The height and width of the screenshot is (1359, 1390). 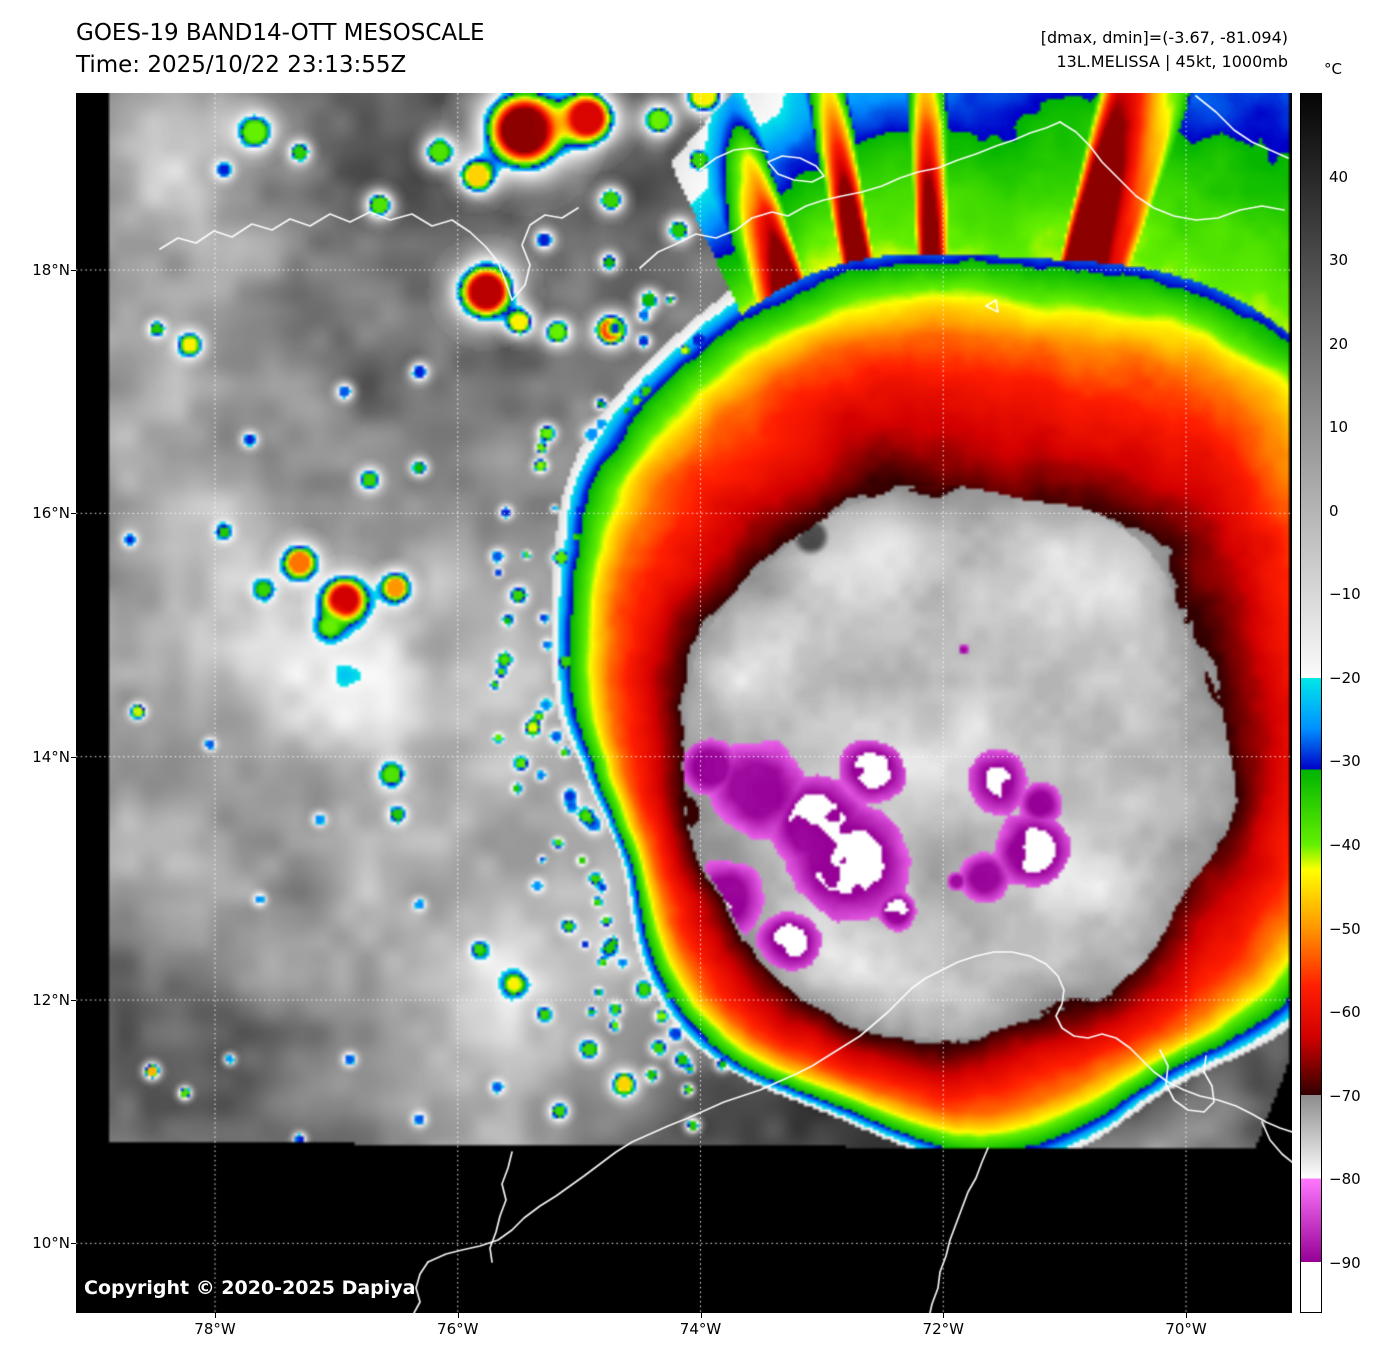 I want to click on colorbar-tick-label: −70, so click(x=1345, y=1095).